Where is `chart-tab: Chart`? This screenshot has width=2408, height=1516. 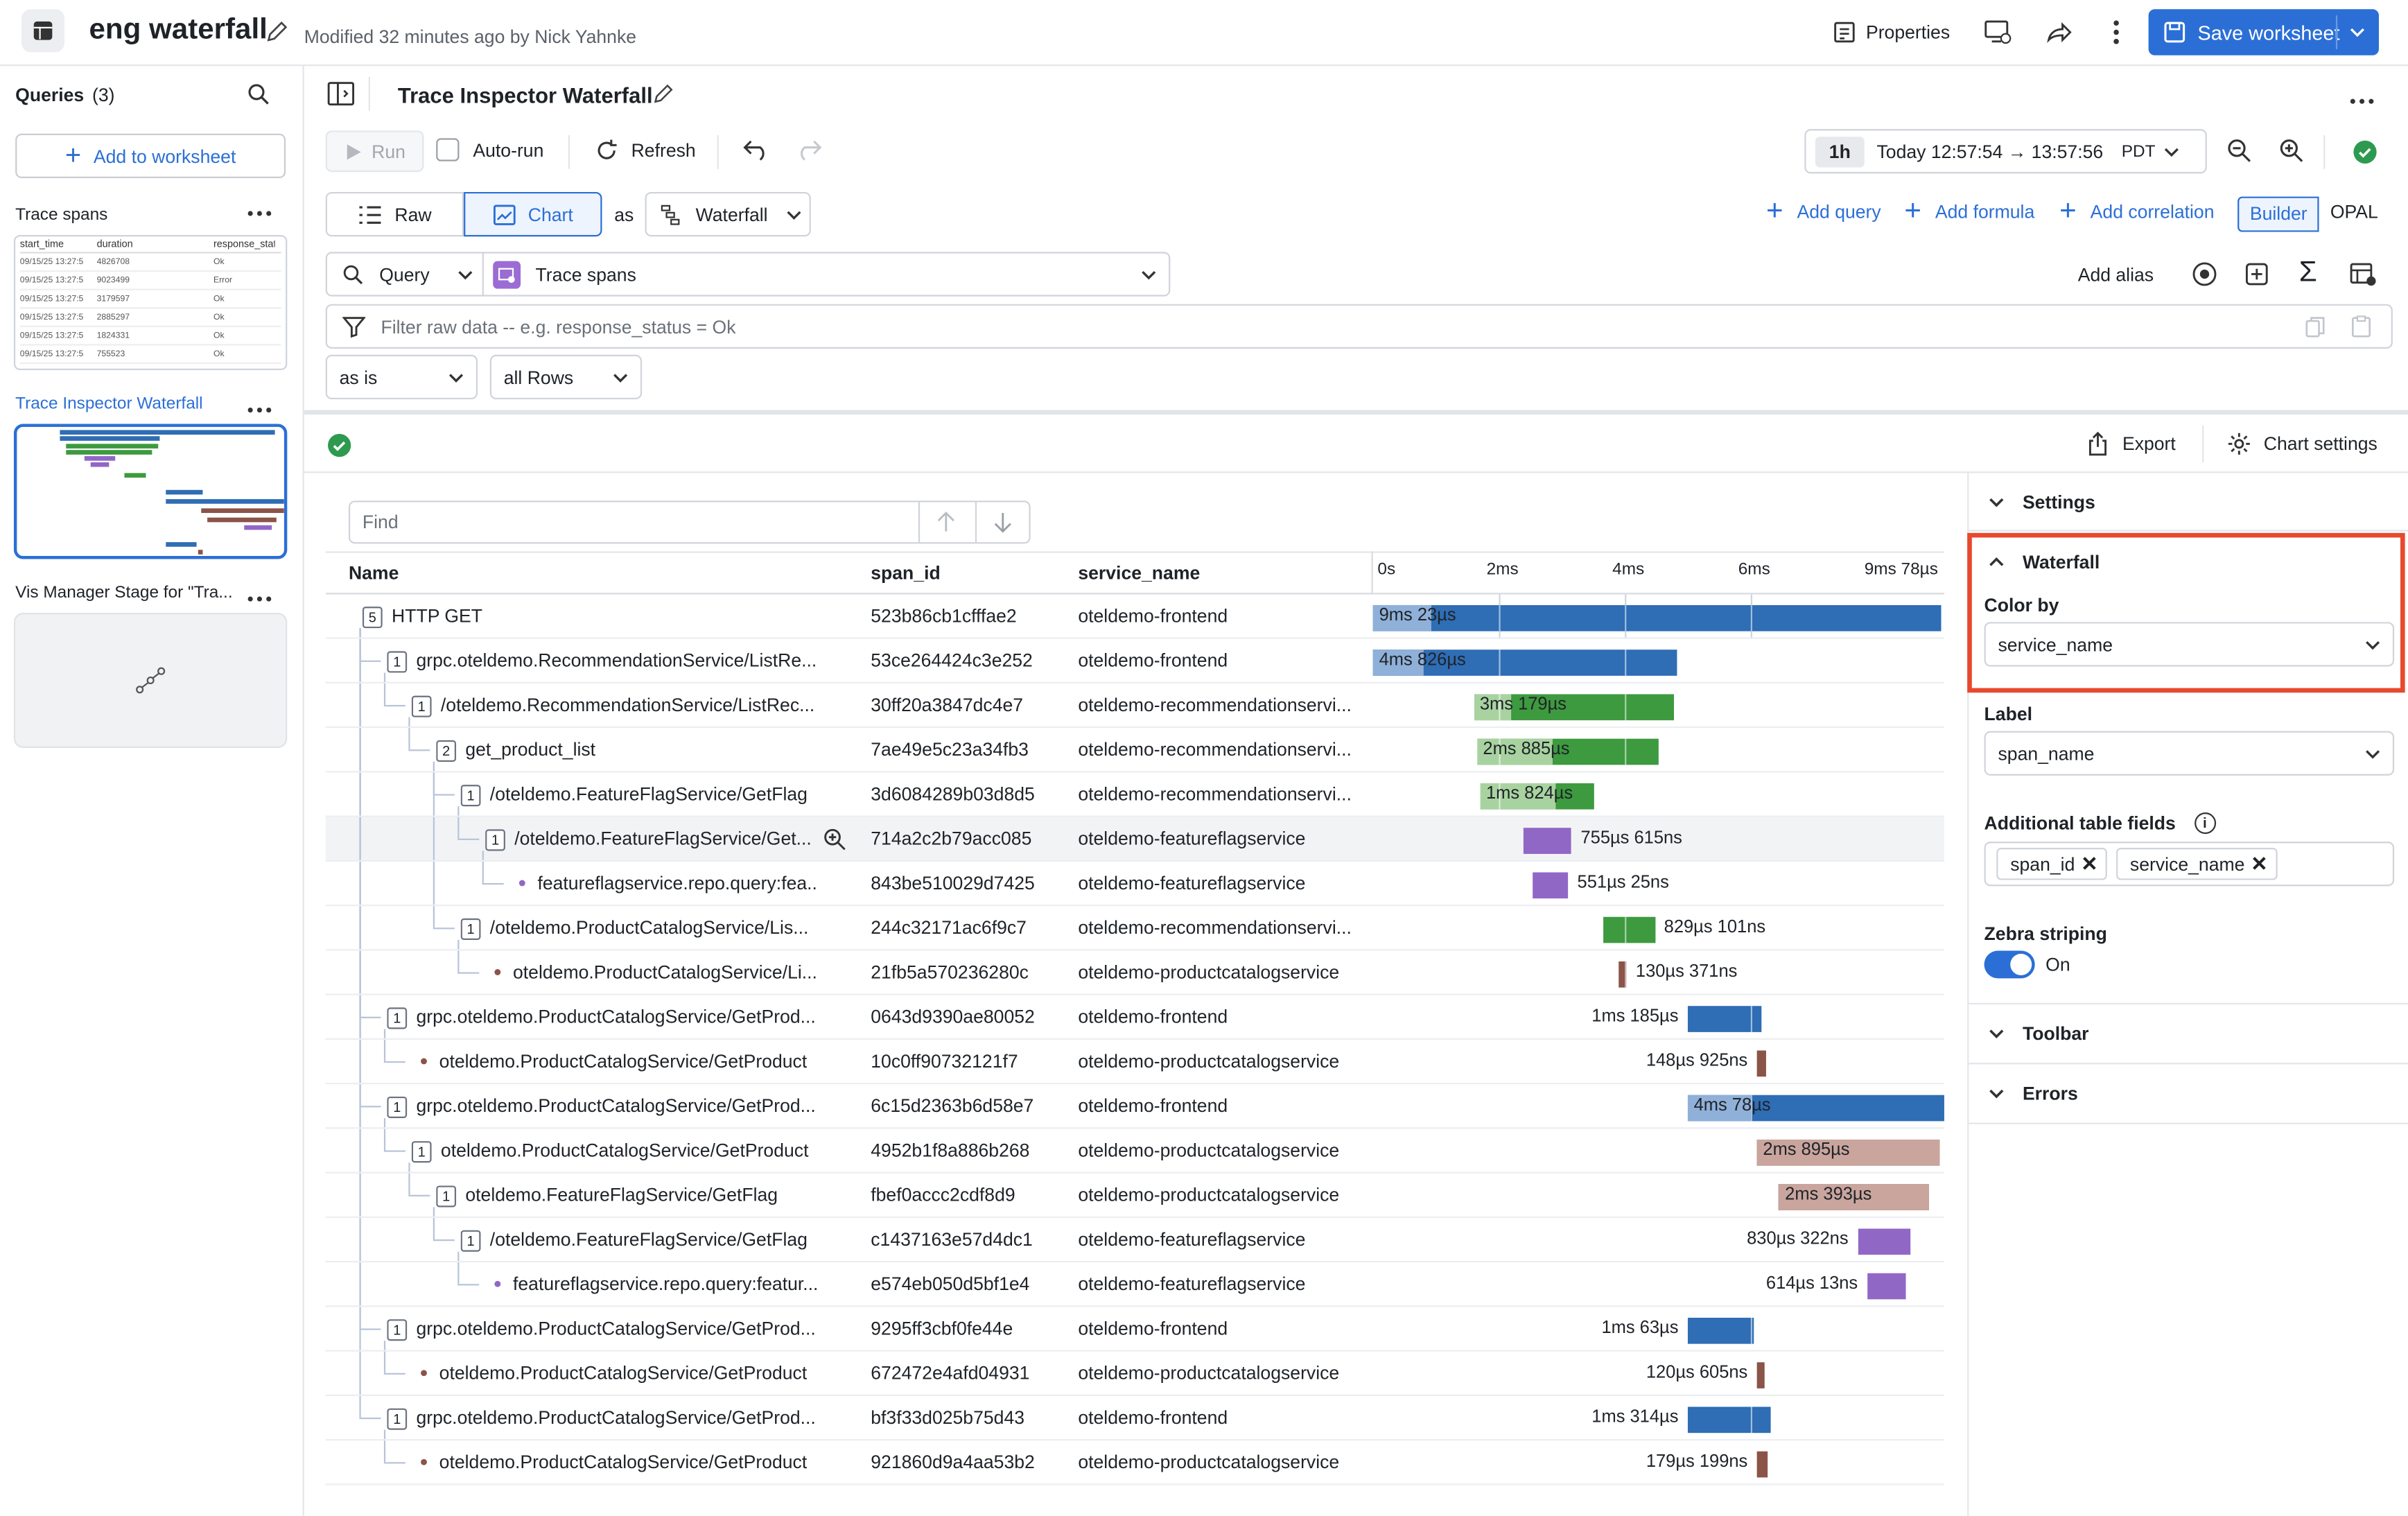 chart-tab: Chart is located at coordinates (533, 214).